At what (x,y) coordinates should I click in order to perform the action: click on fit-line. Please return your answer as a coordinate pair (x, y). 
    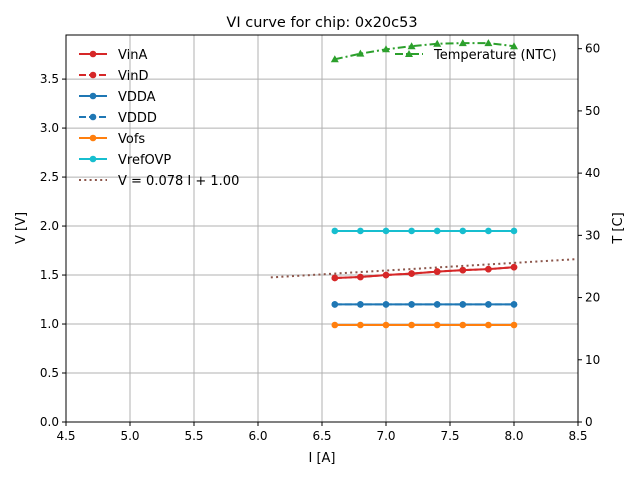
    Looking at the image, I should click on (424, 268).